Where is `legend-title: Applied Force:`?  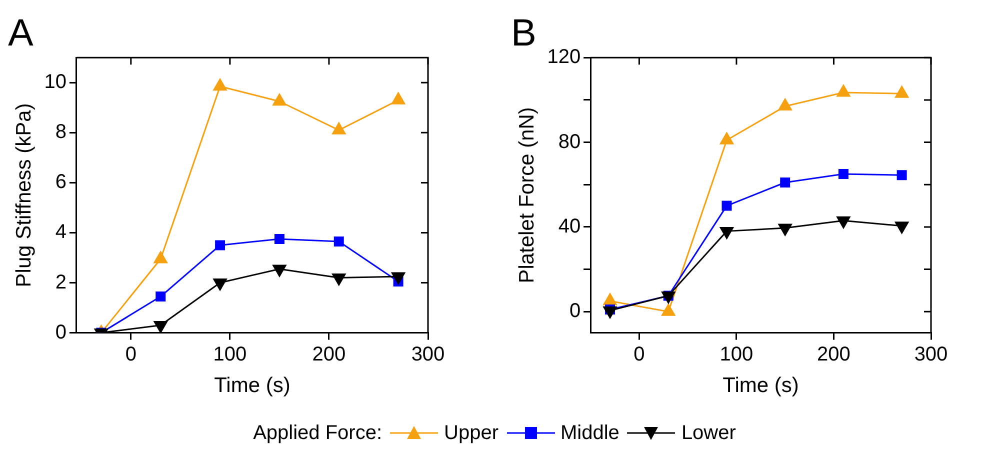 legend-title: Applied Force: is located at coordinates (317, 433).